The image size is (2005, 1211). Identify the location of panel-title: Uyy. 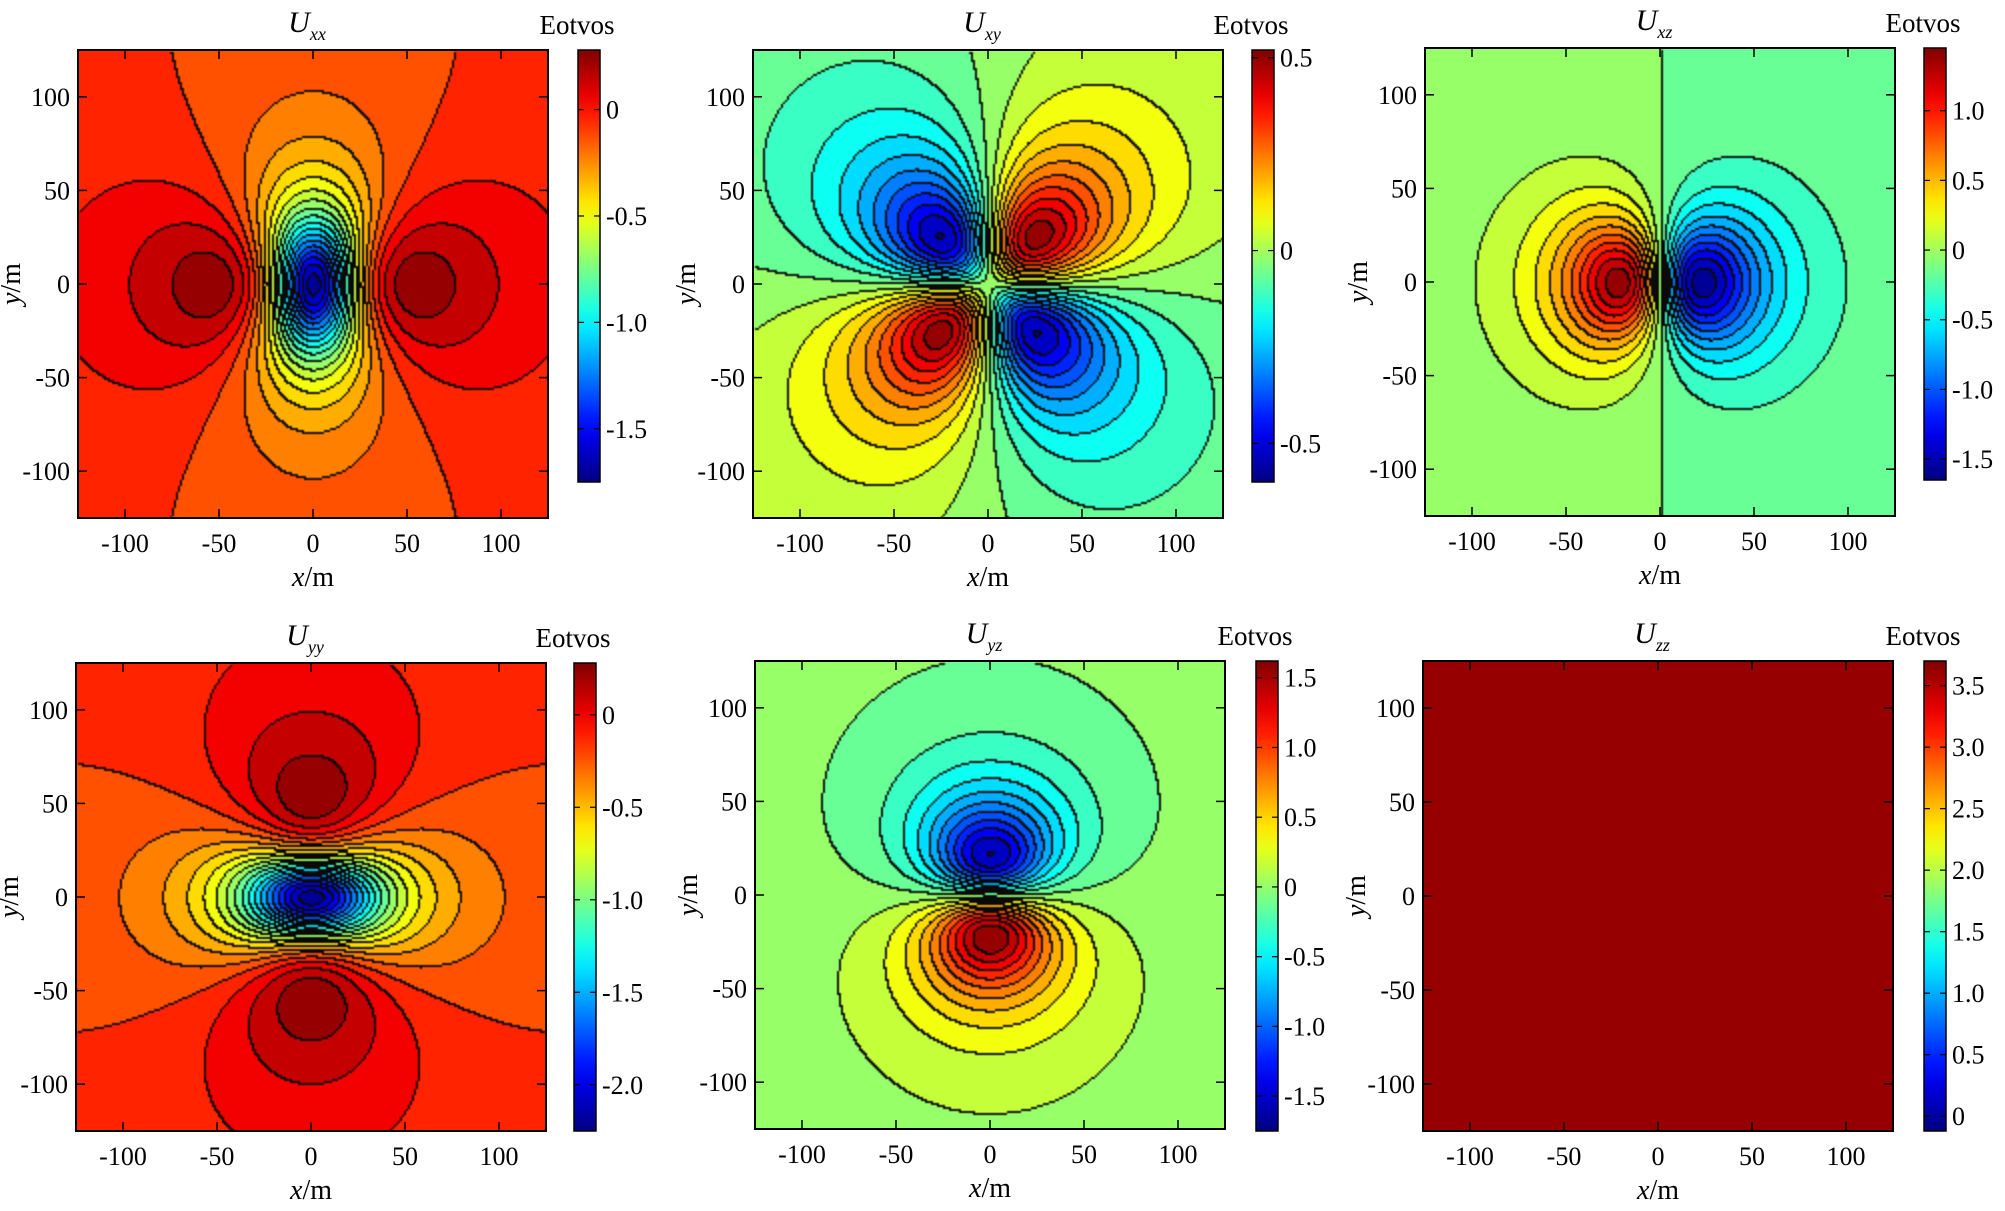
(305, 638).